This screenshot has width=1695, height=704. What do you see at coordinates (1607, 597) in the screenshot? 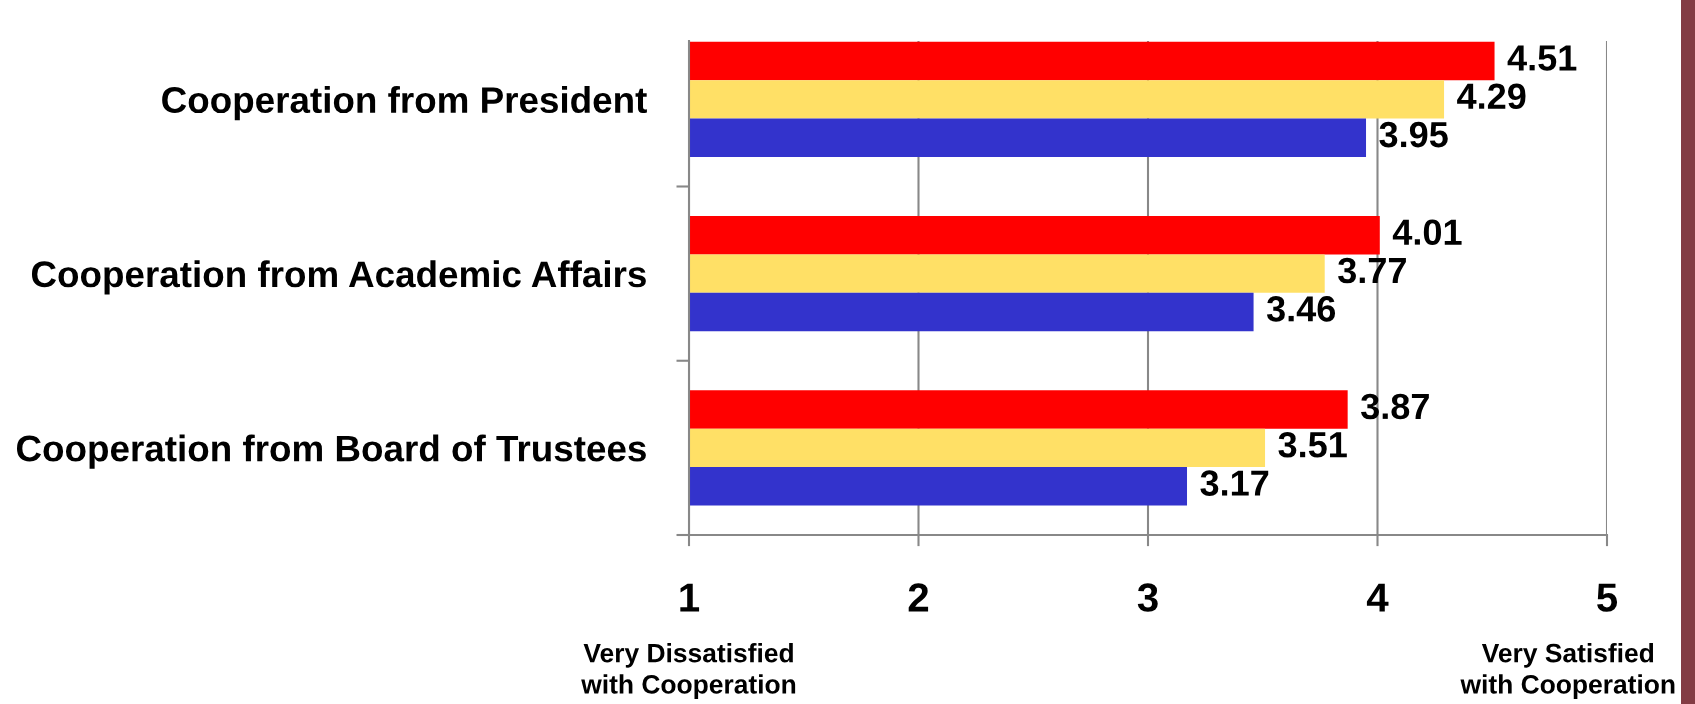
I see `x-tick-label: 5` at bounding box center [1607, 597].